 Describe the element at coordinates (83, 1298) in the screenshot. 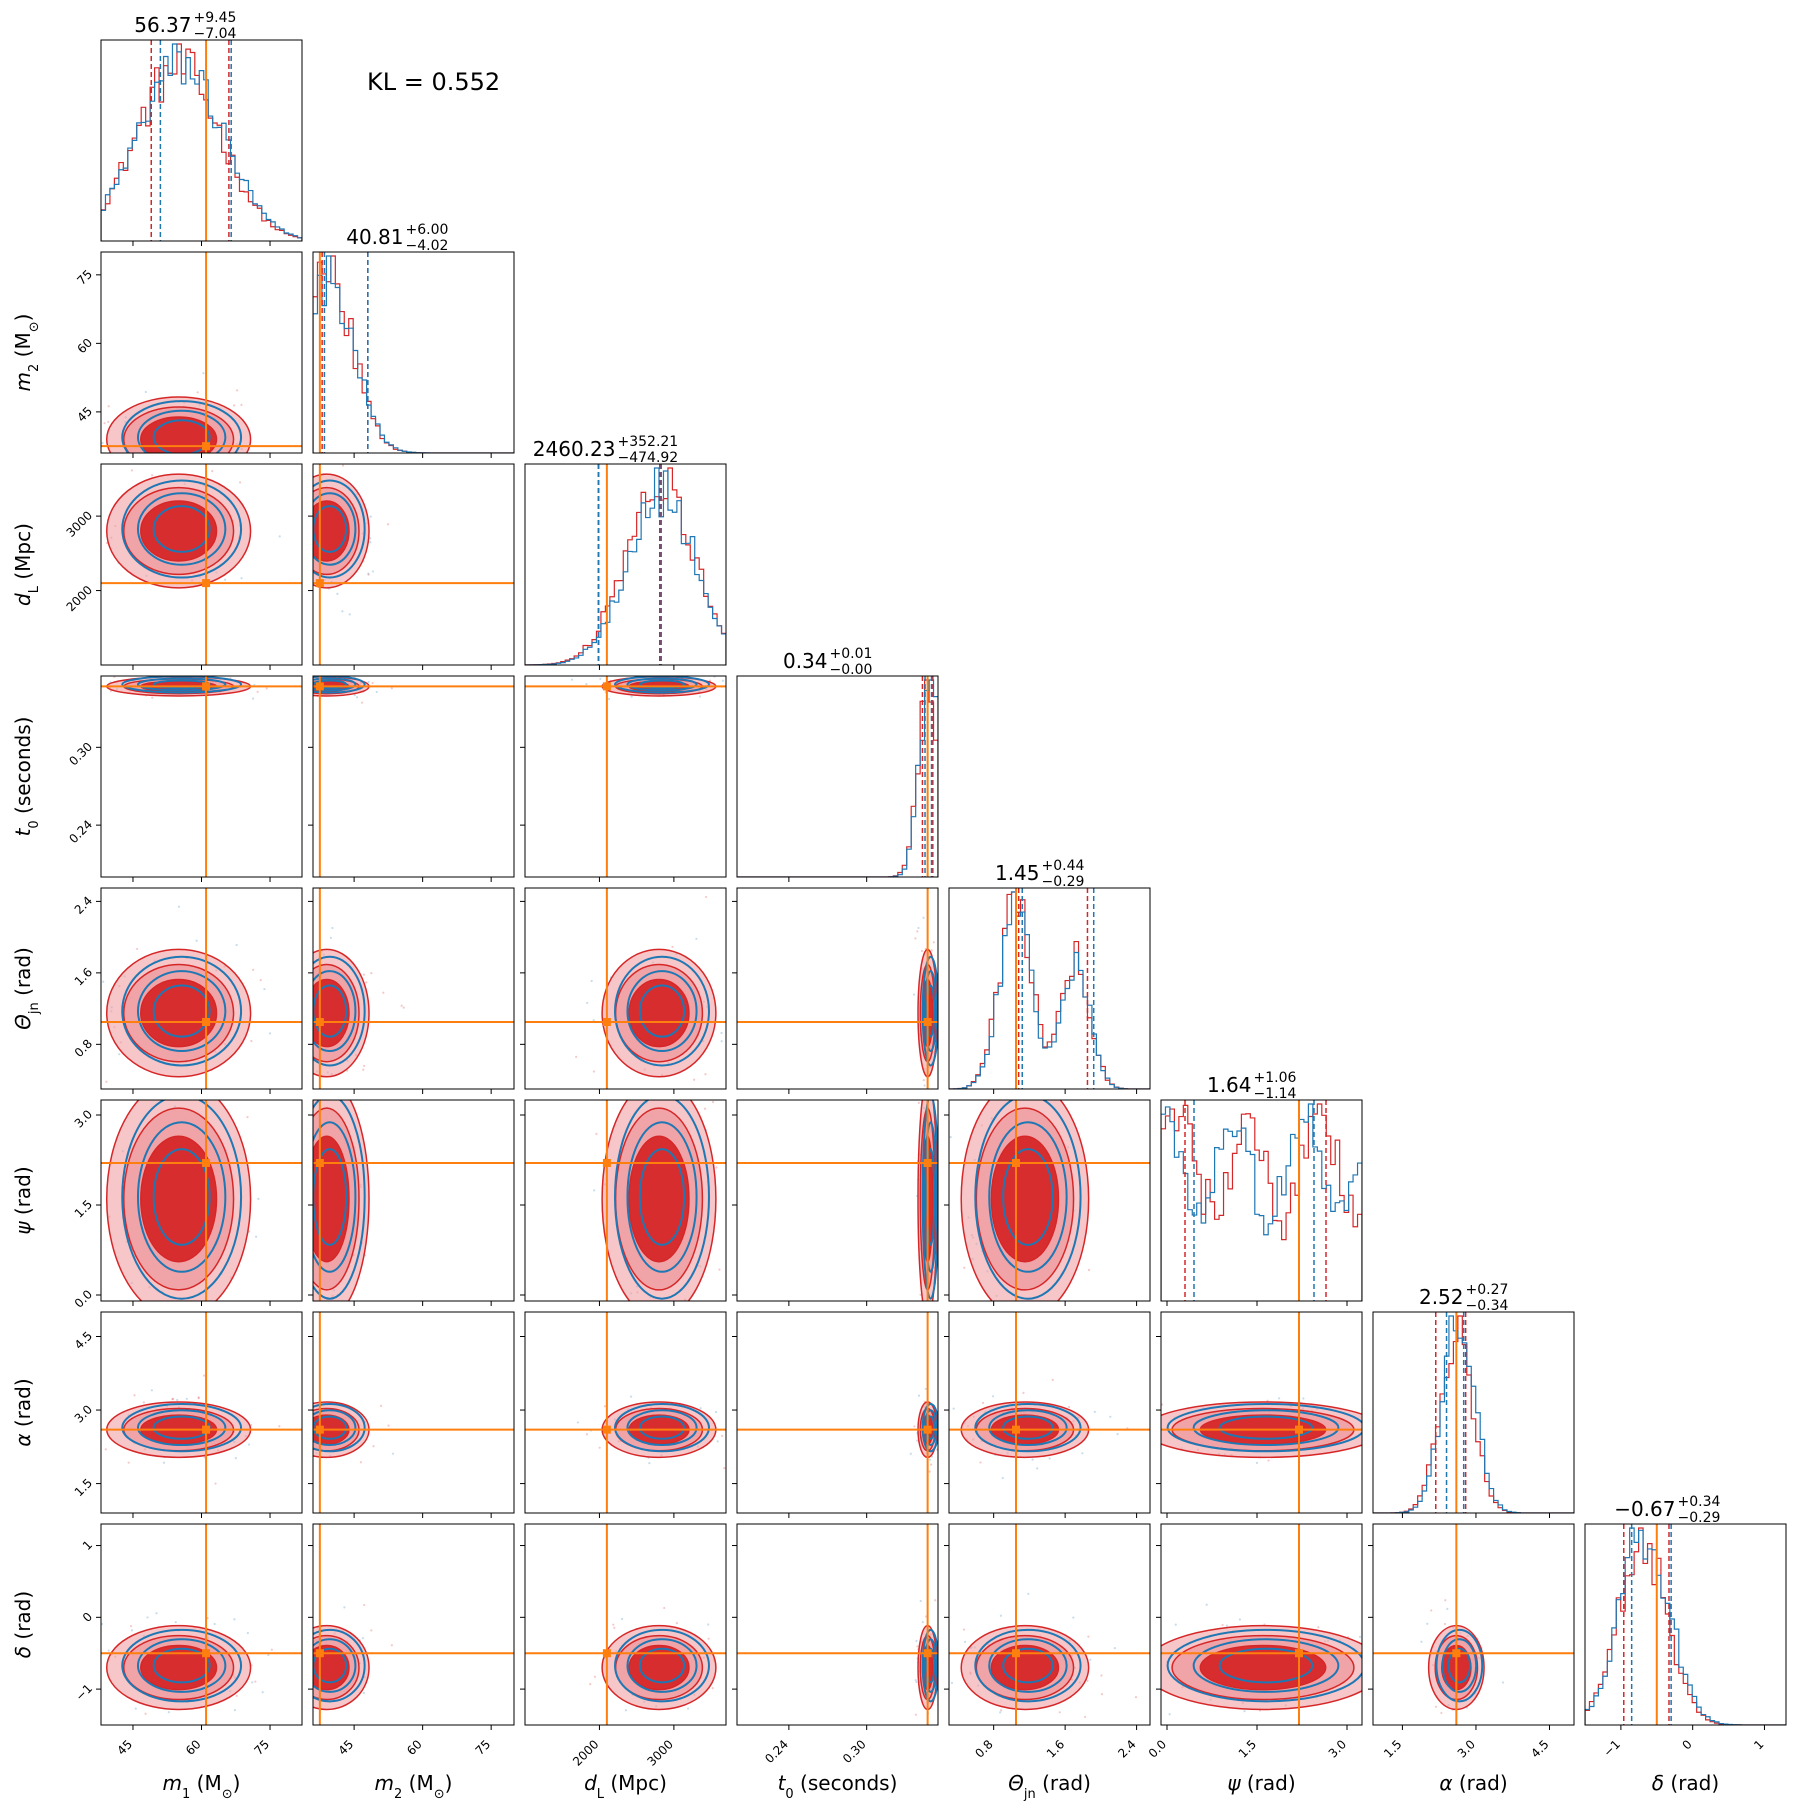

I see `y-tick-label-psi: 0.0` at that location.